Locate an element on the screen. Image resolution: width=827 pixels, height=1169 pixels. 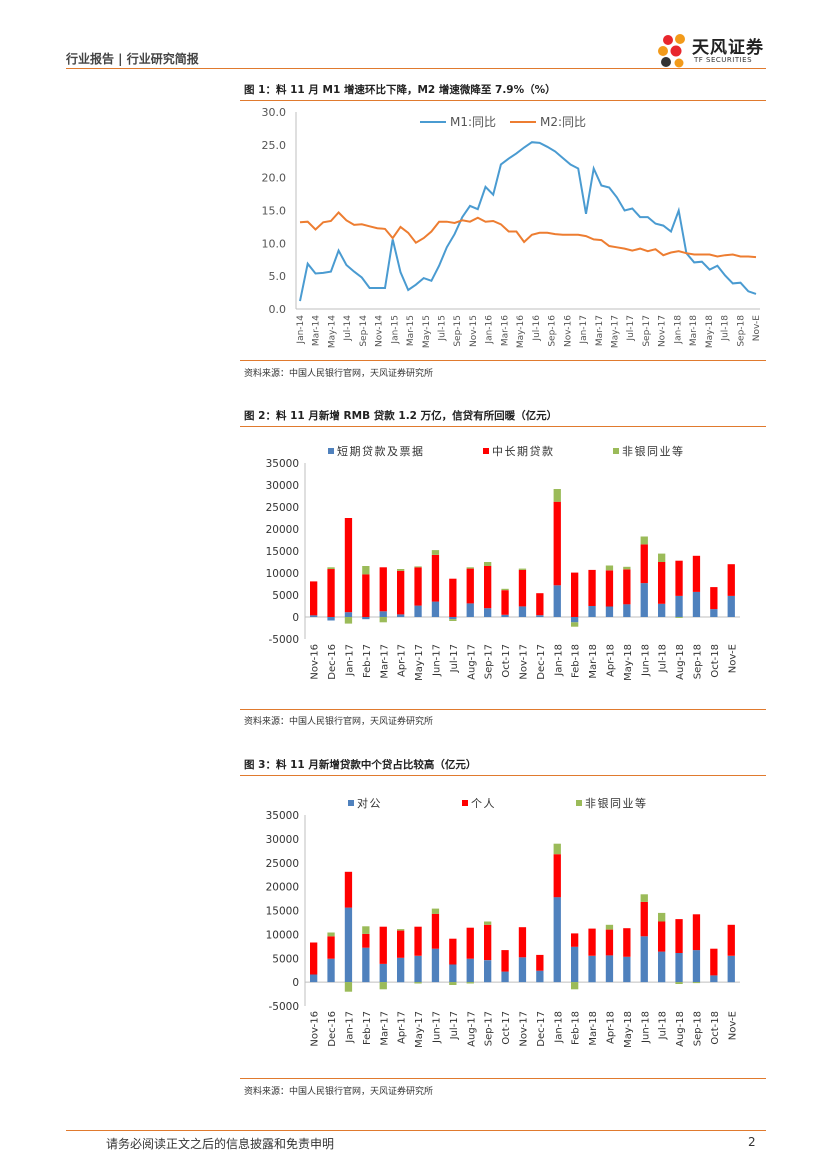
x-tick-label: Jan-14 is located at coordinates (301, 330).